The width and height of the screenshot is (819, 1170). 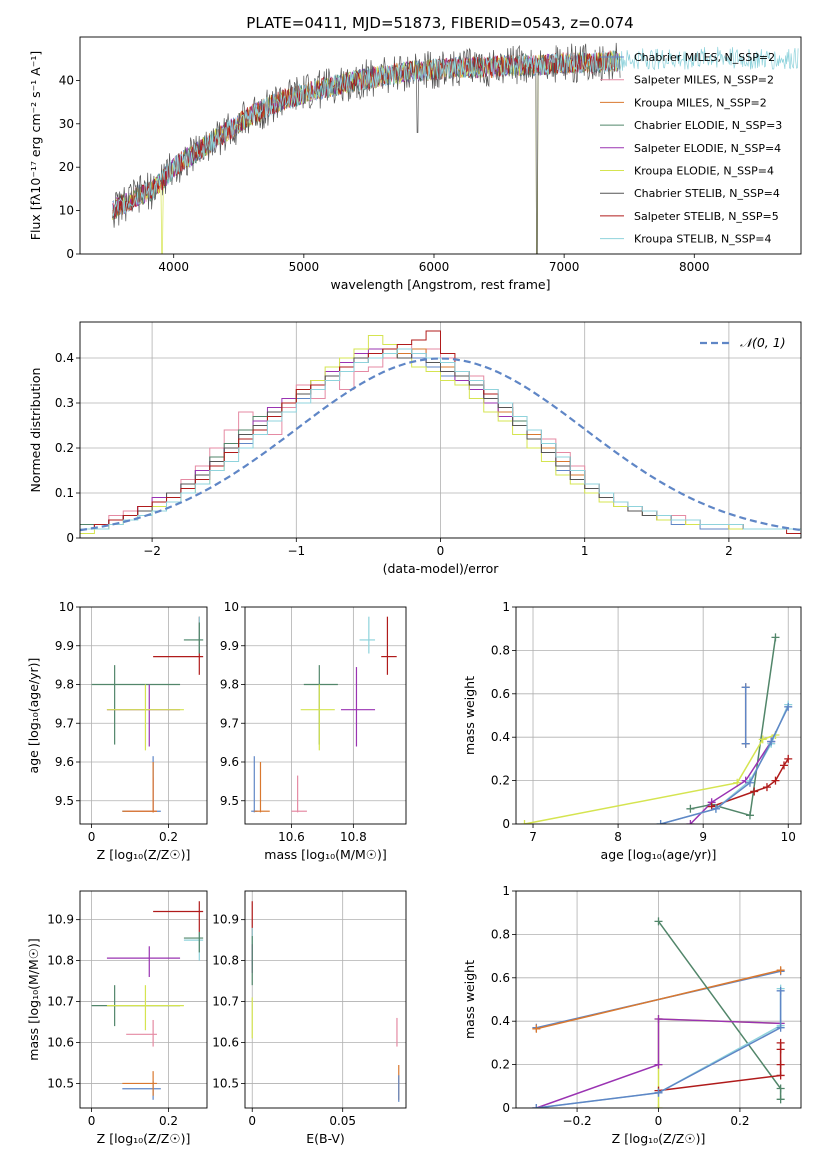 I want to click on x-tick-label: 6000, so click(x=434, y=267).